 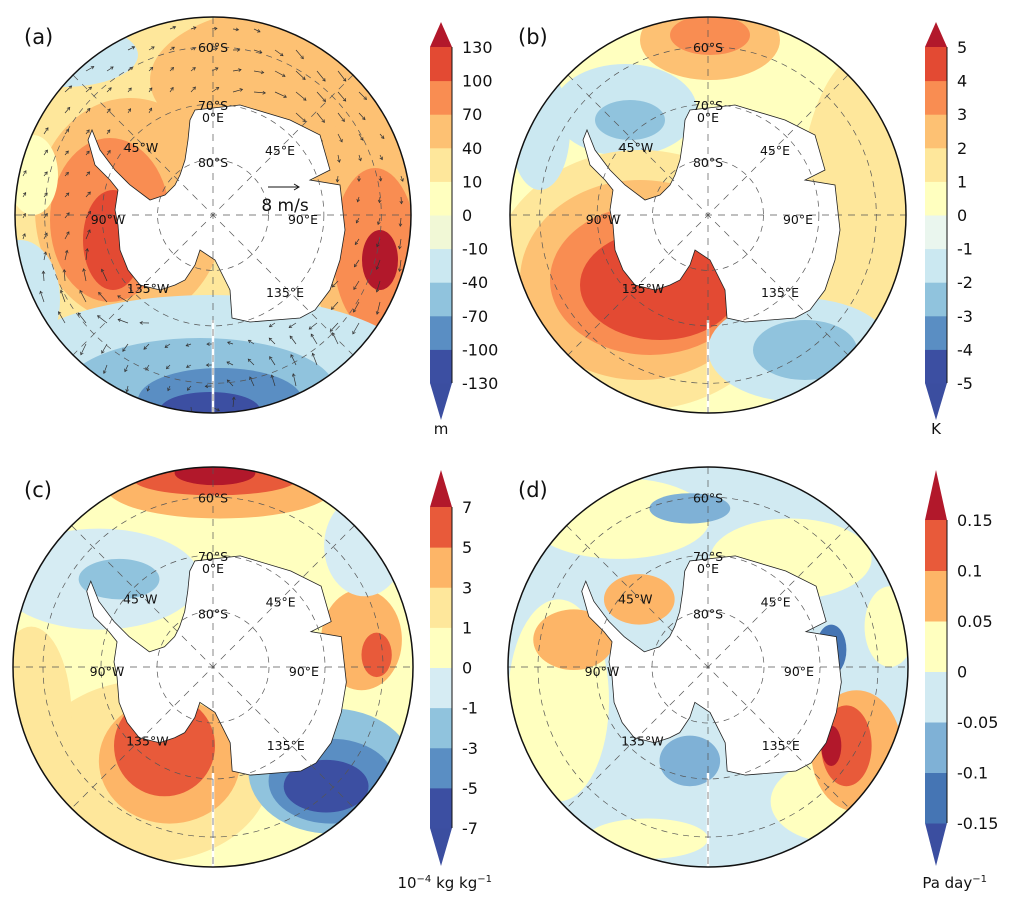 I want to click on contour-region, so click(x=630, y=120).